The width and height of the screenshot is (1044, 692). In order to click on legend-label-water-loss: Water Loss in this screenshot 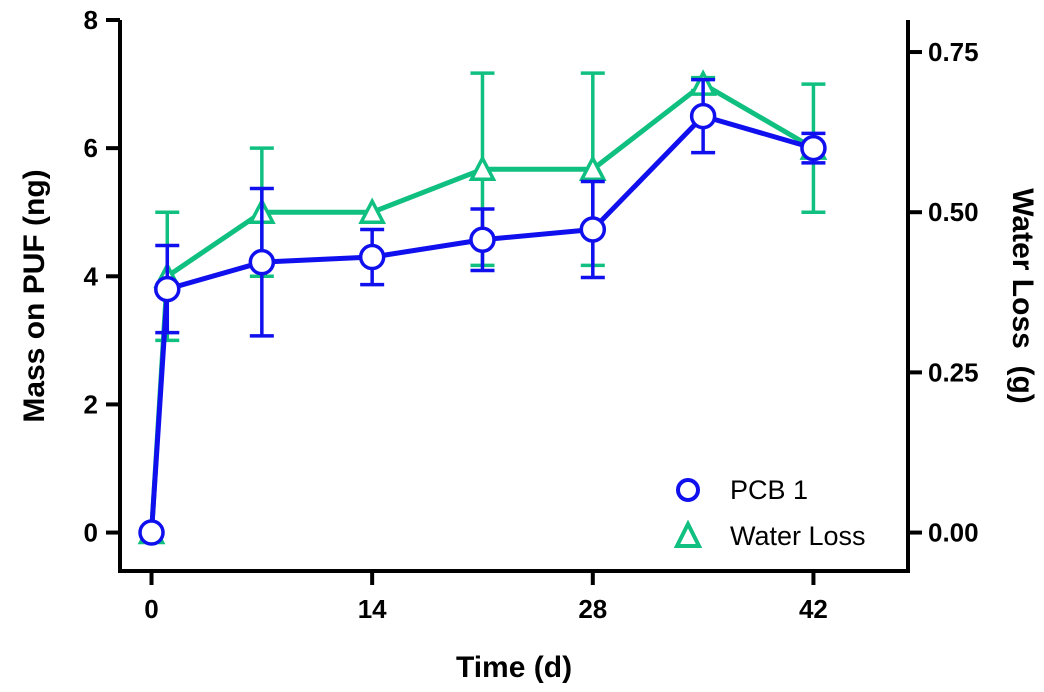, I will do `click(798, 536)`.